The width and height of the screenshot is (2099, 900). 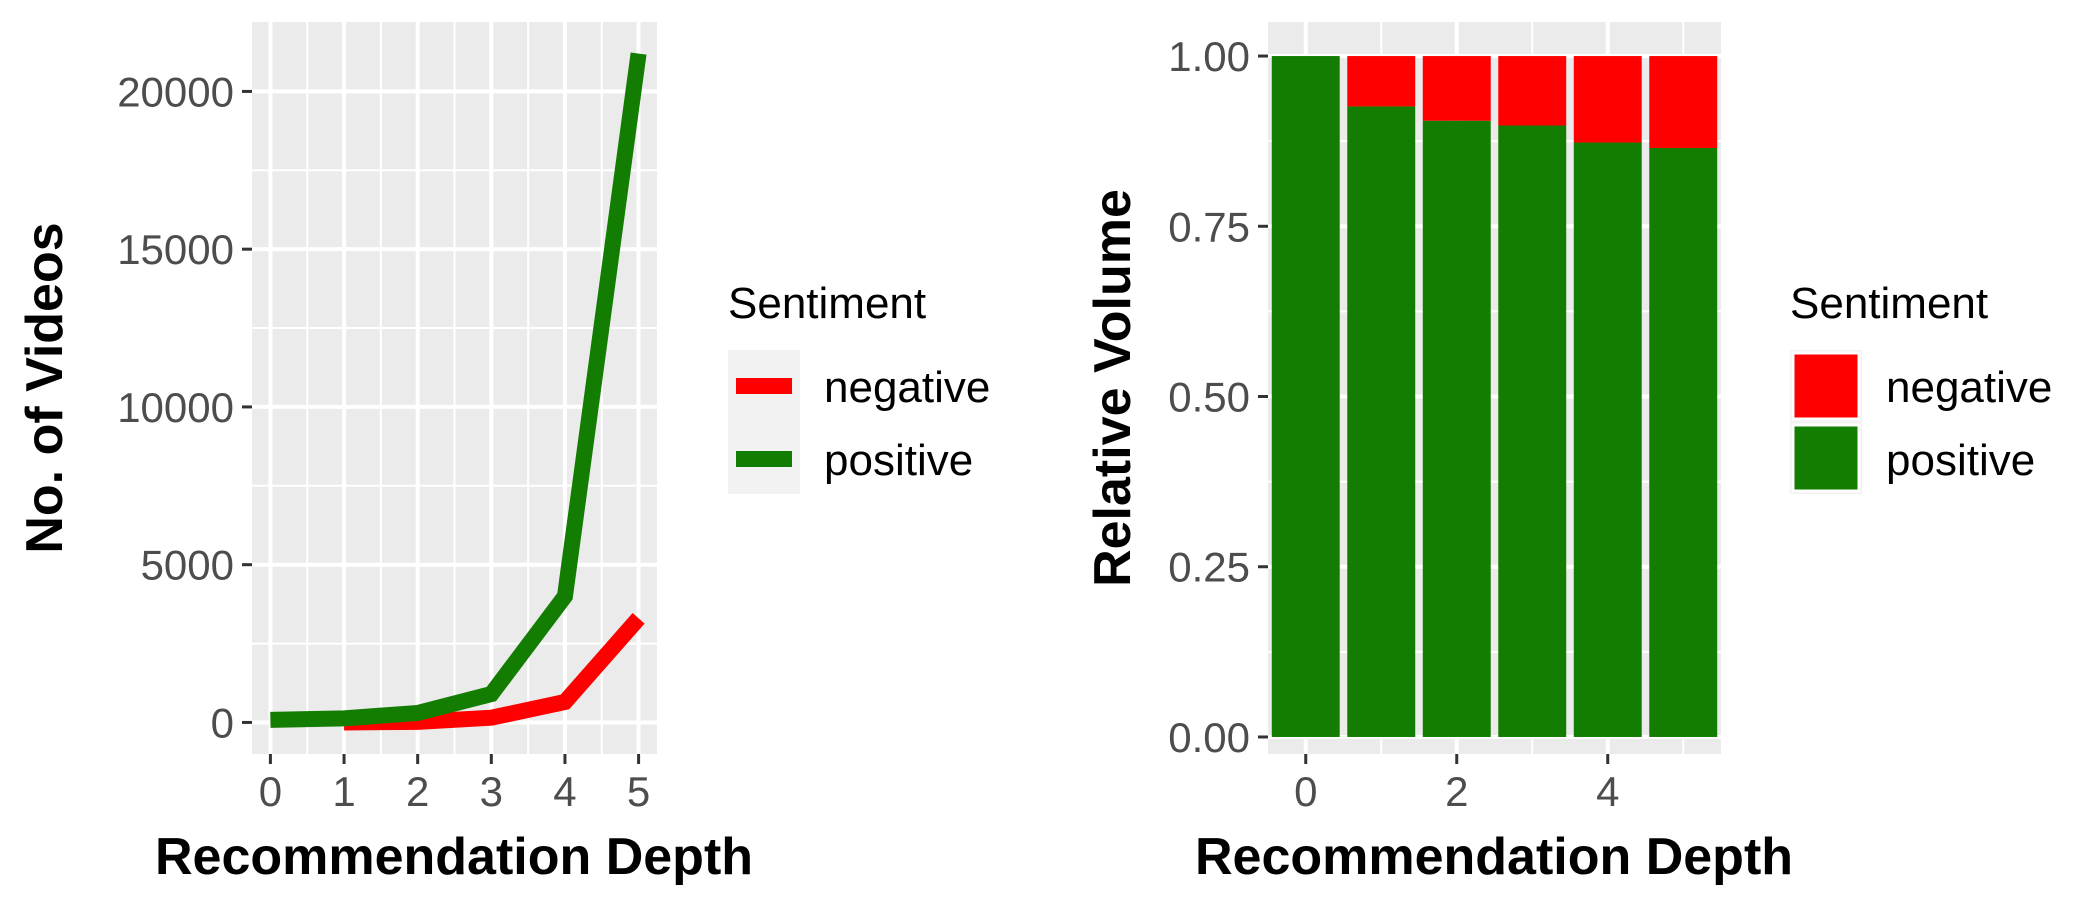 I want to click on bar-x-tick-label: 4, so click(x=1607, y=791).